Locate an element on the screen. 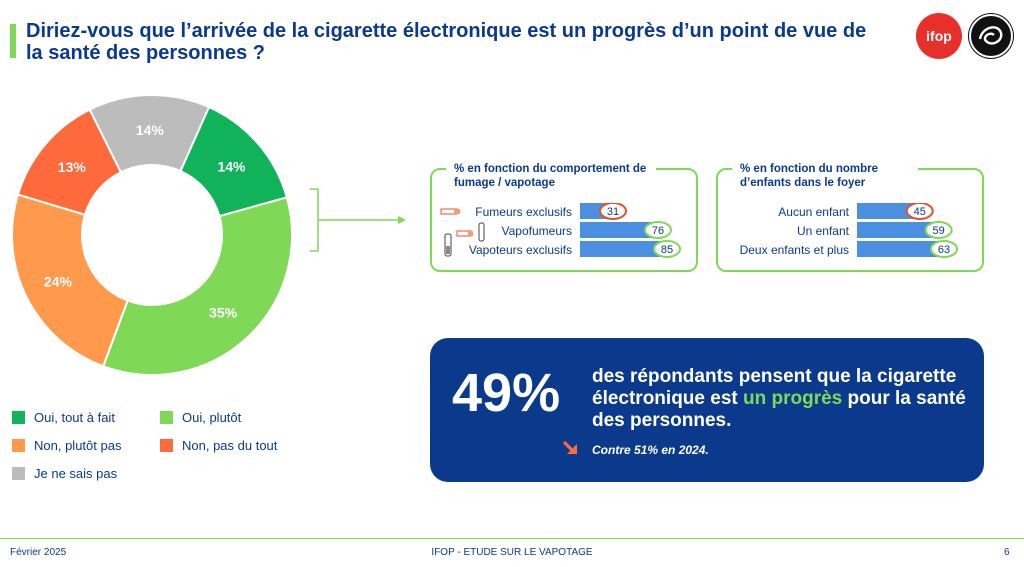  footer-date: Février 2025 is located at coordinates (38, 552).